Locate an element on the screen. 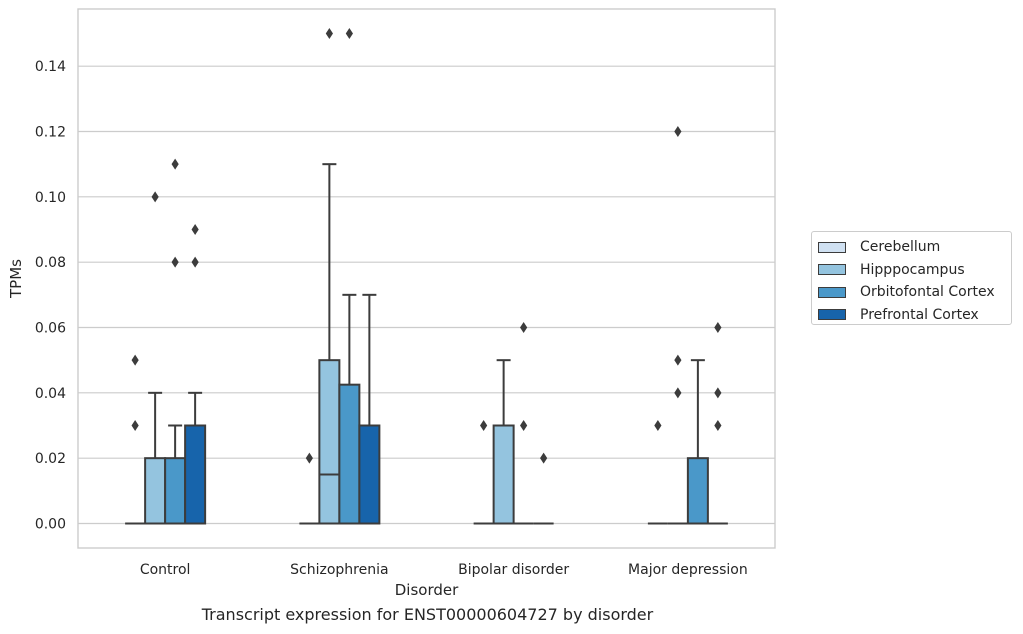  y-tick-label: 0.06 is located at coordinates (50, 329).